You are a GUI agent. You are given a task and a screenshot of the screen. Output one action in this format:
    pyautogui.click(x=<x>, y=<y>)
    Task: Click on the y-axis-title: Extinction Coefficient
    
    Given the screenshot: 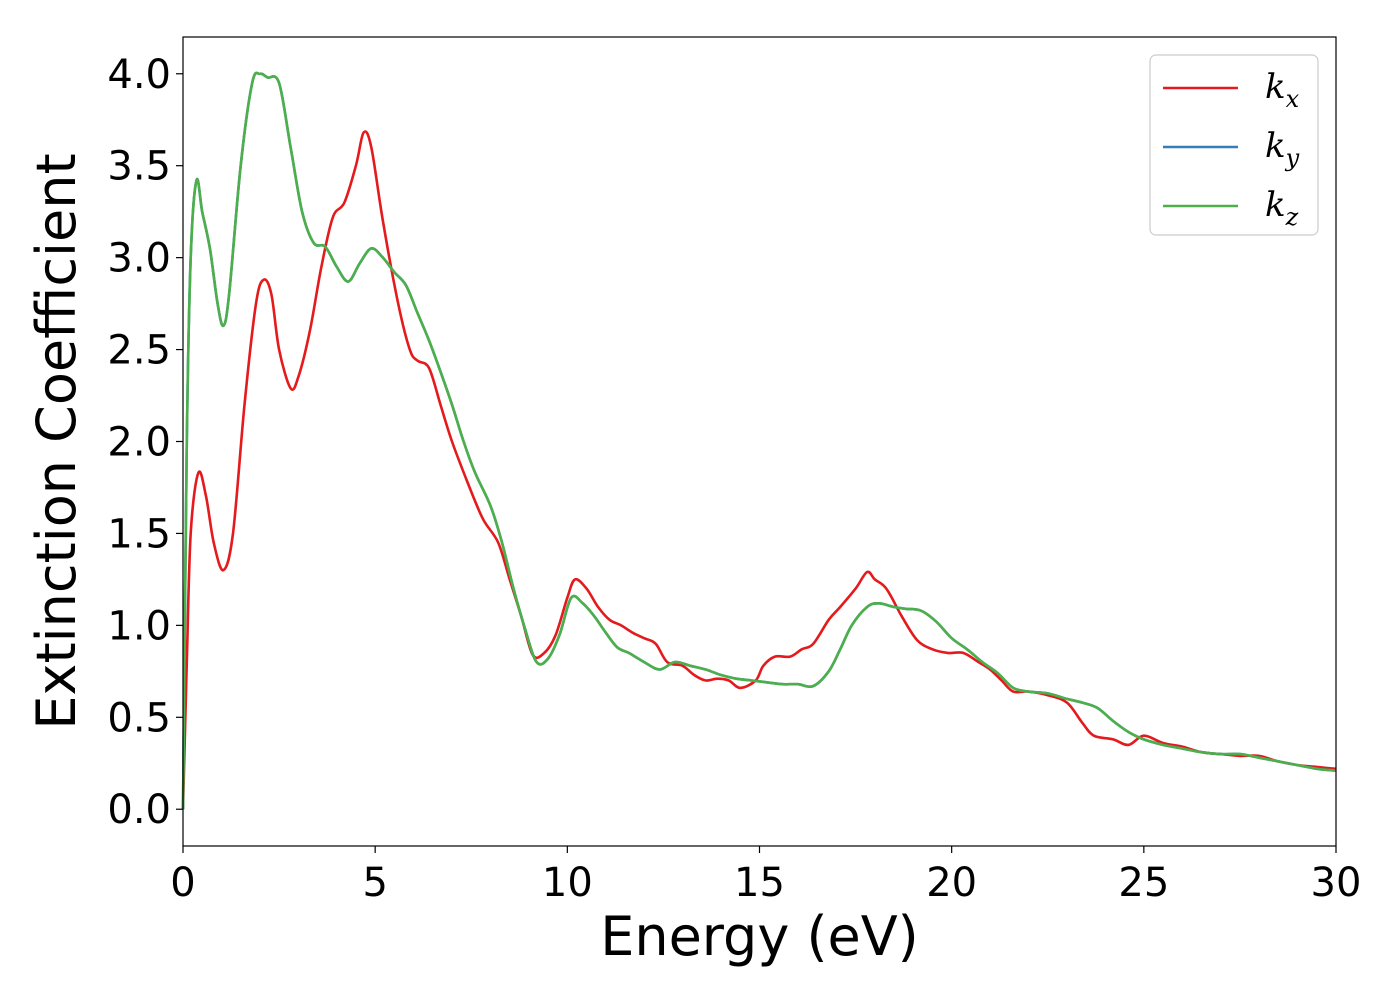 What is the action you would take?
    pyautogui.click(x=56, y=441)
    